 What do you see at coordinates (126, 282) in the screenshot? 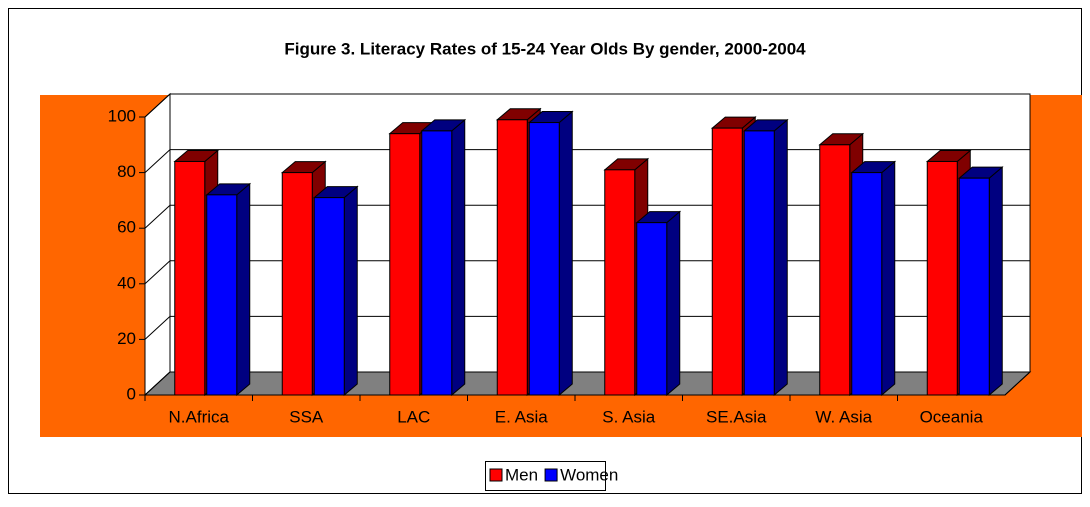
I see `y-tick-label: 40` at bounding box center [126, 282].